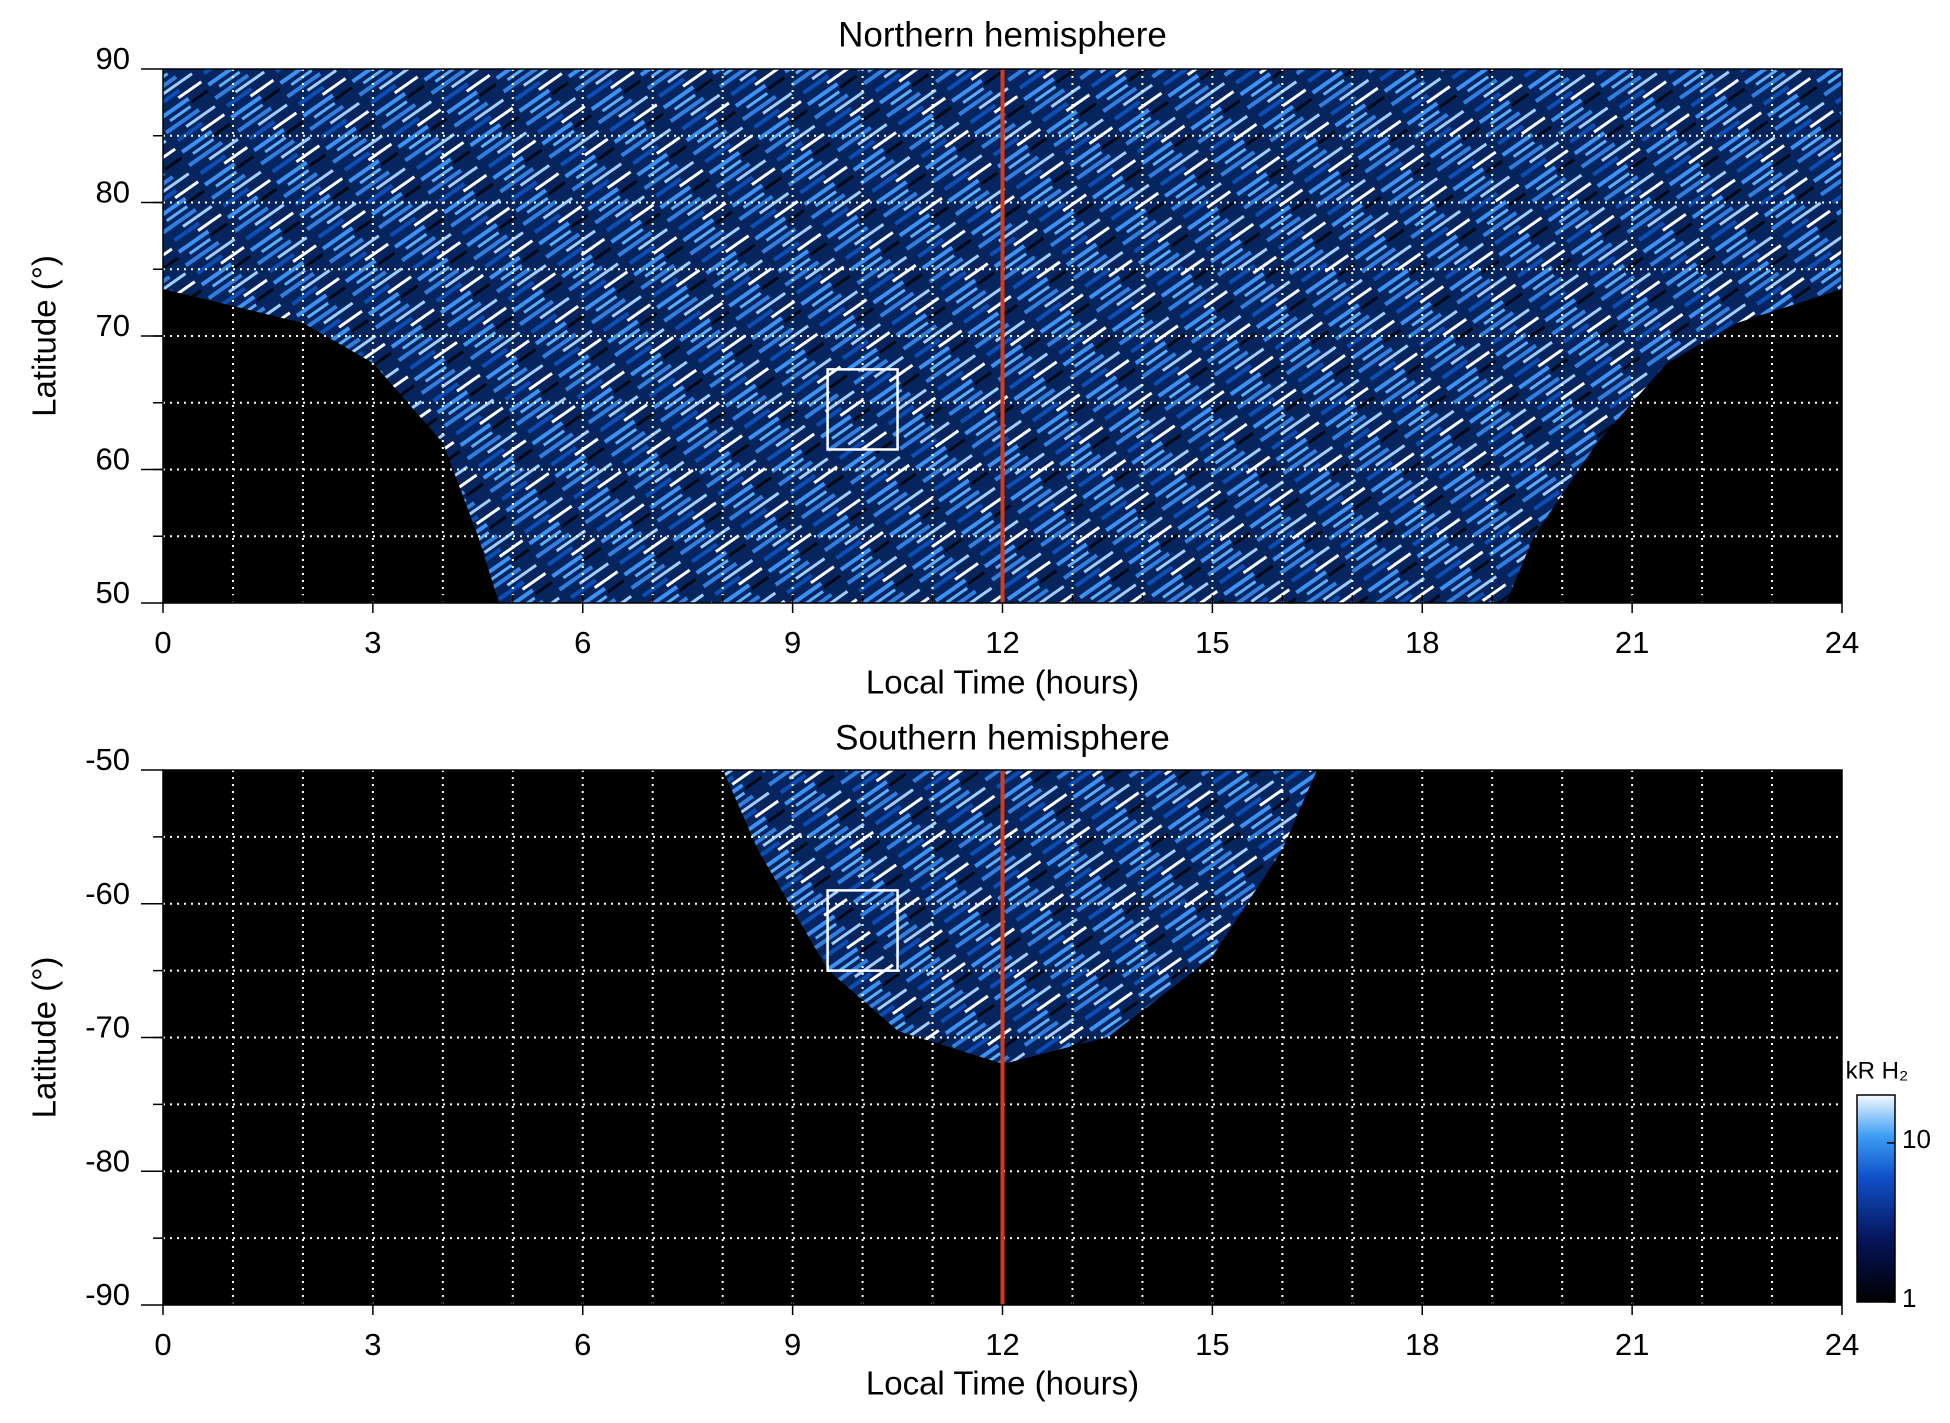 The height and width of the screenshot is (1423, 1950). Describe the element at coordinates (107, 759) in the screenshot. I see `y-tick-label: -50` at that location.